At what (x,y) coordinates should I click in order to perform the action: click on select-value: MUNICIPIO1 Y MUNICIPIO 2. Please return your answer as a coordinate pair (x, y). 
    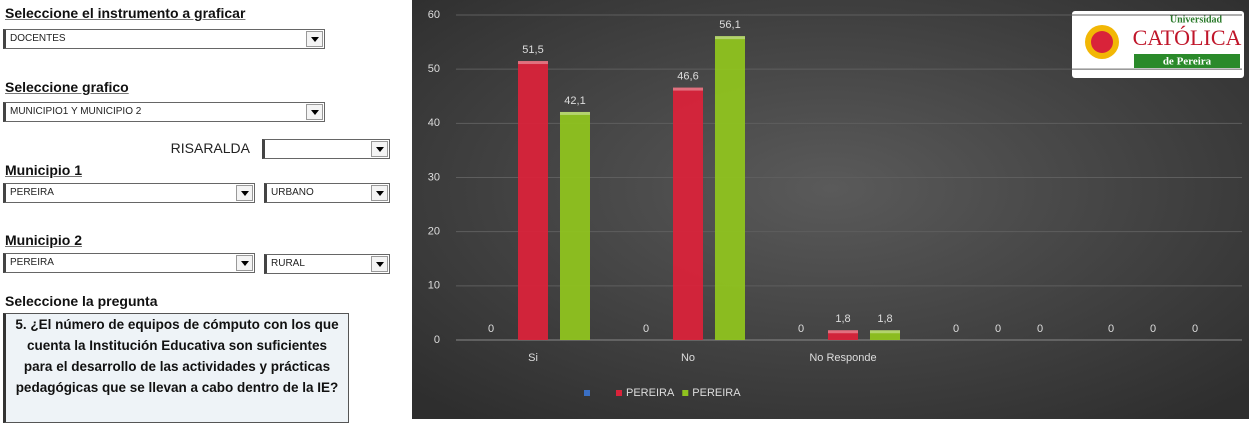
    Looking at the image, I should click on (76, 111).